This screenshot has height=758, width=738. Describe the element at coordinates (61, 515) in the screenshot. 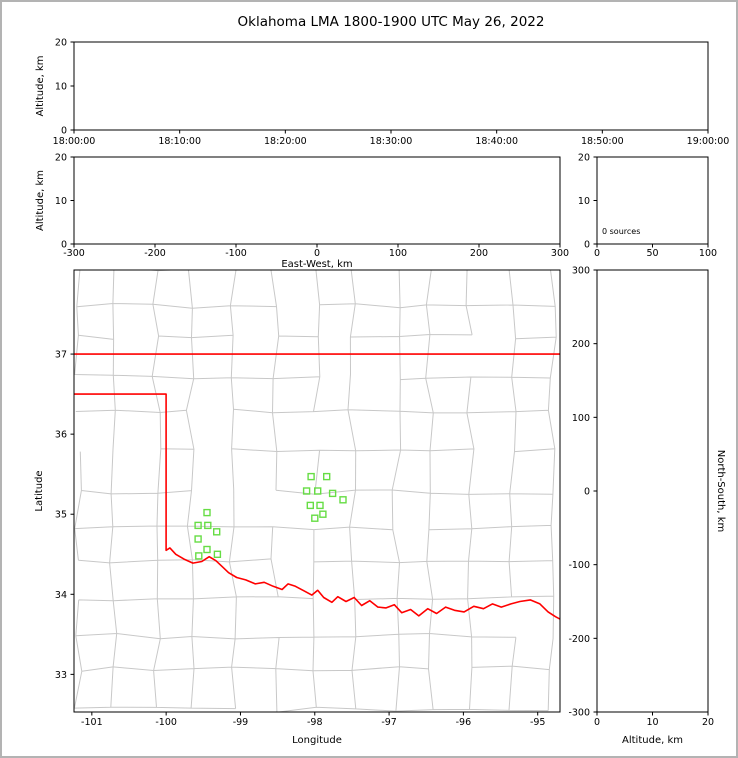

I see `svg-text: 35` at that location.